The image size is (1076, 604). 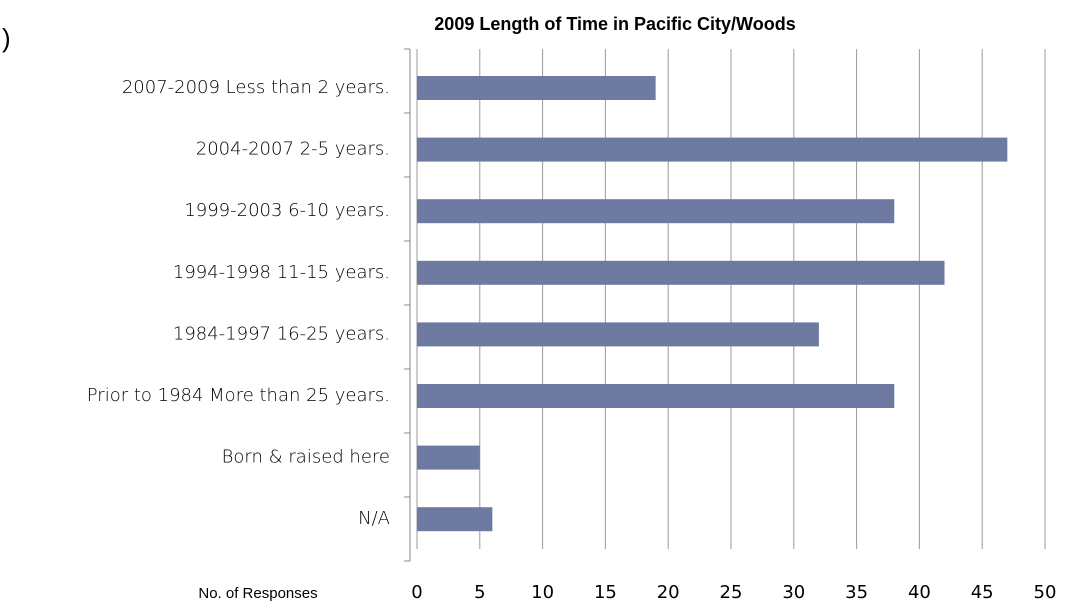 I want to click on x-tick-label: 30, so click(x=793, y=592).